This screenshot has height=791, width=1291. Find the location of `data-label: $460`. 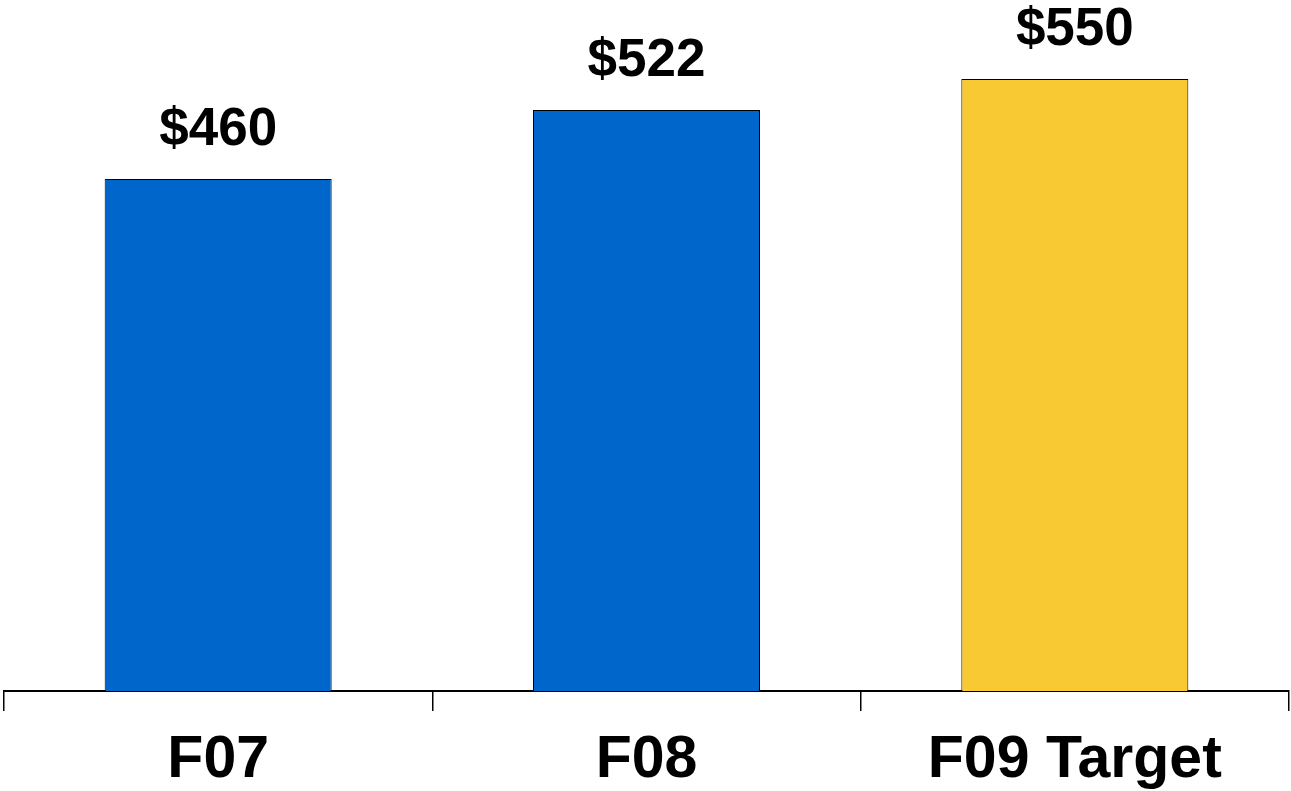

data-label: $460 is located at coordinates (218, 127).